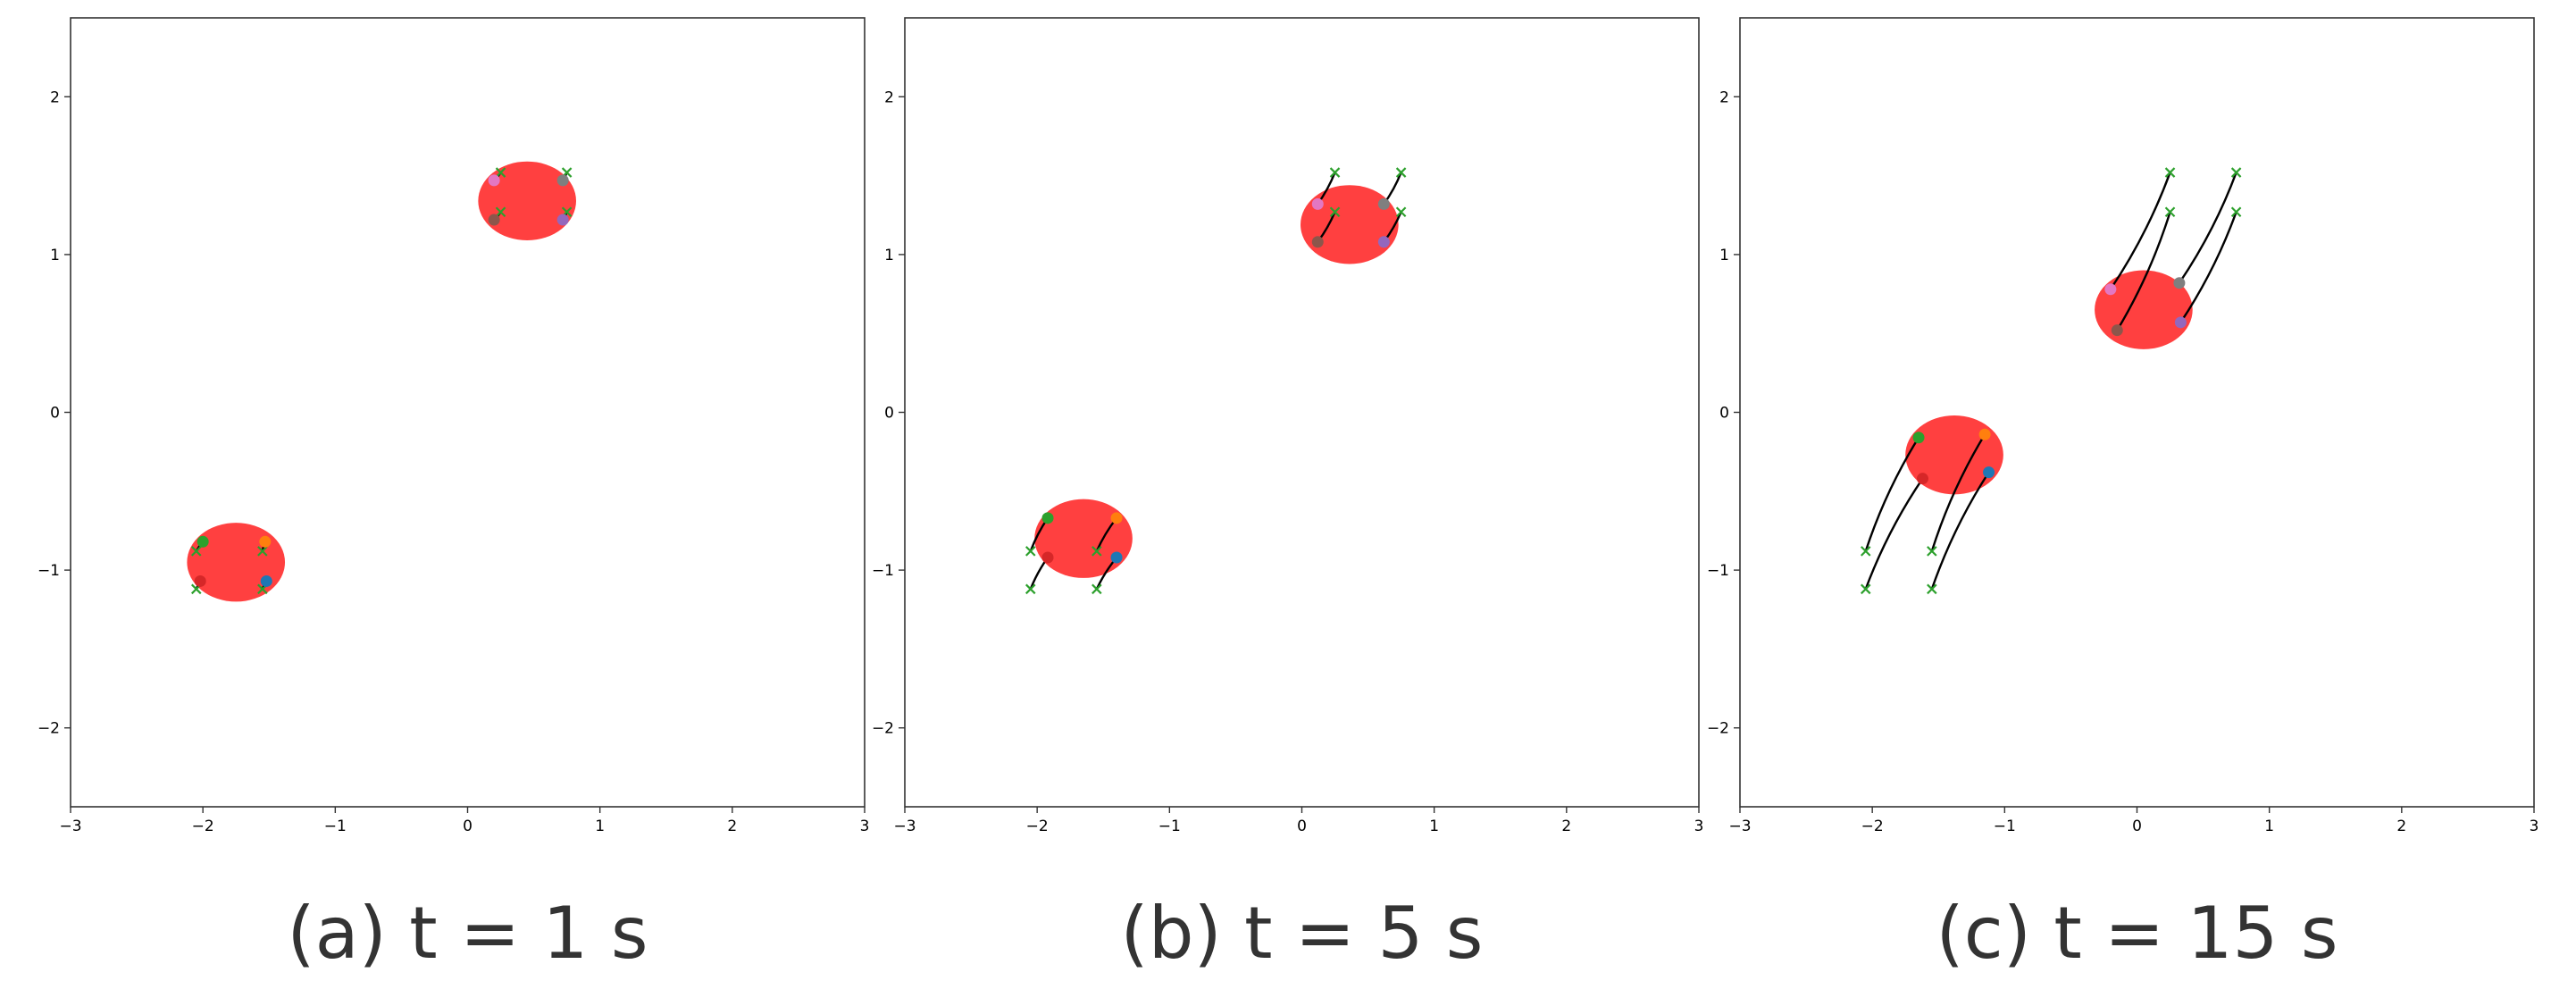 This screenshot has height=981, width=2576. What do you see at coordinates (468, 933) in the screenshot?
I see `panel-caption: (a) t = 1 s` at bounding box center [468, 933].